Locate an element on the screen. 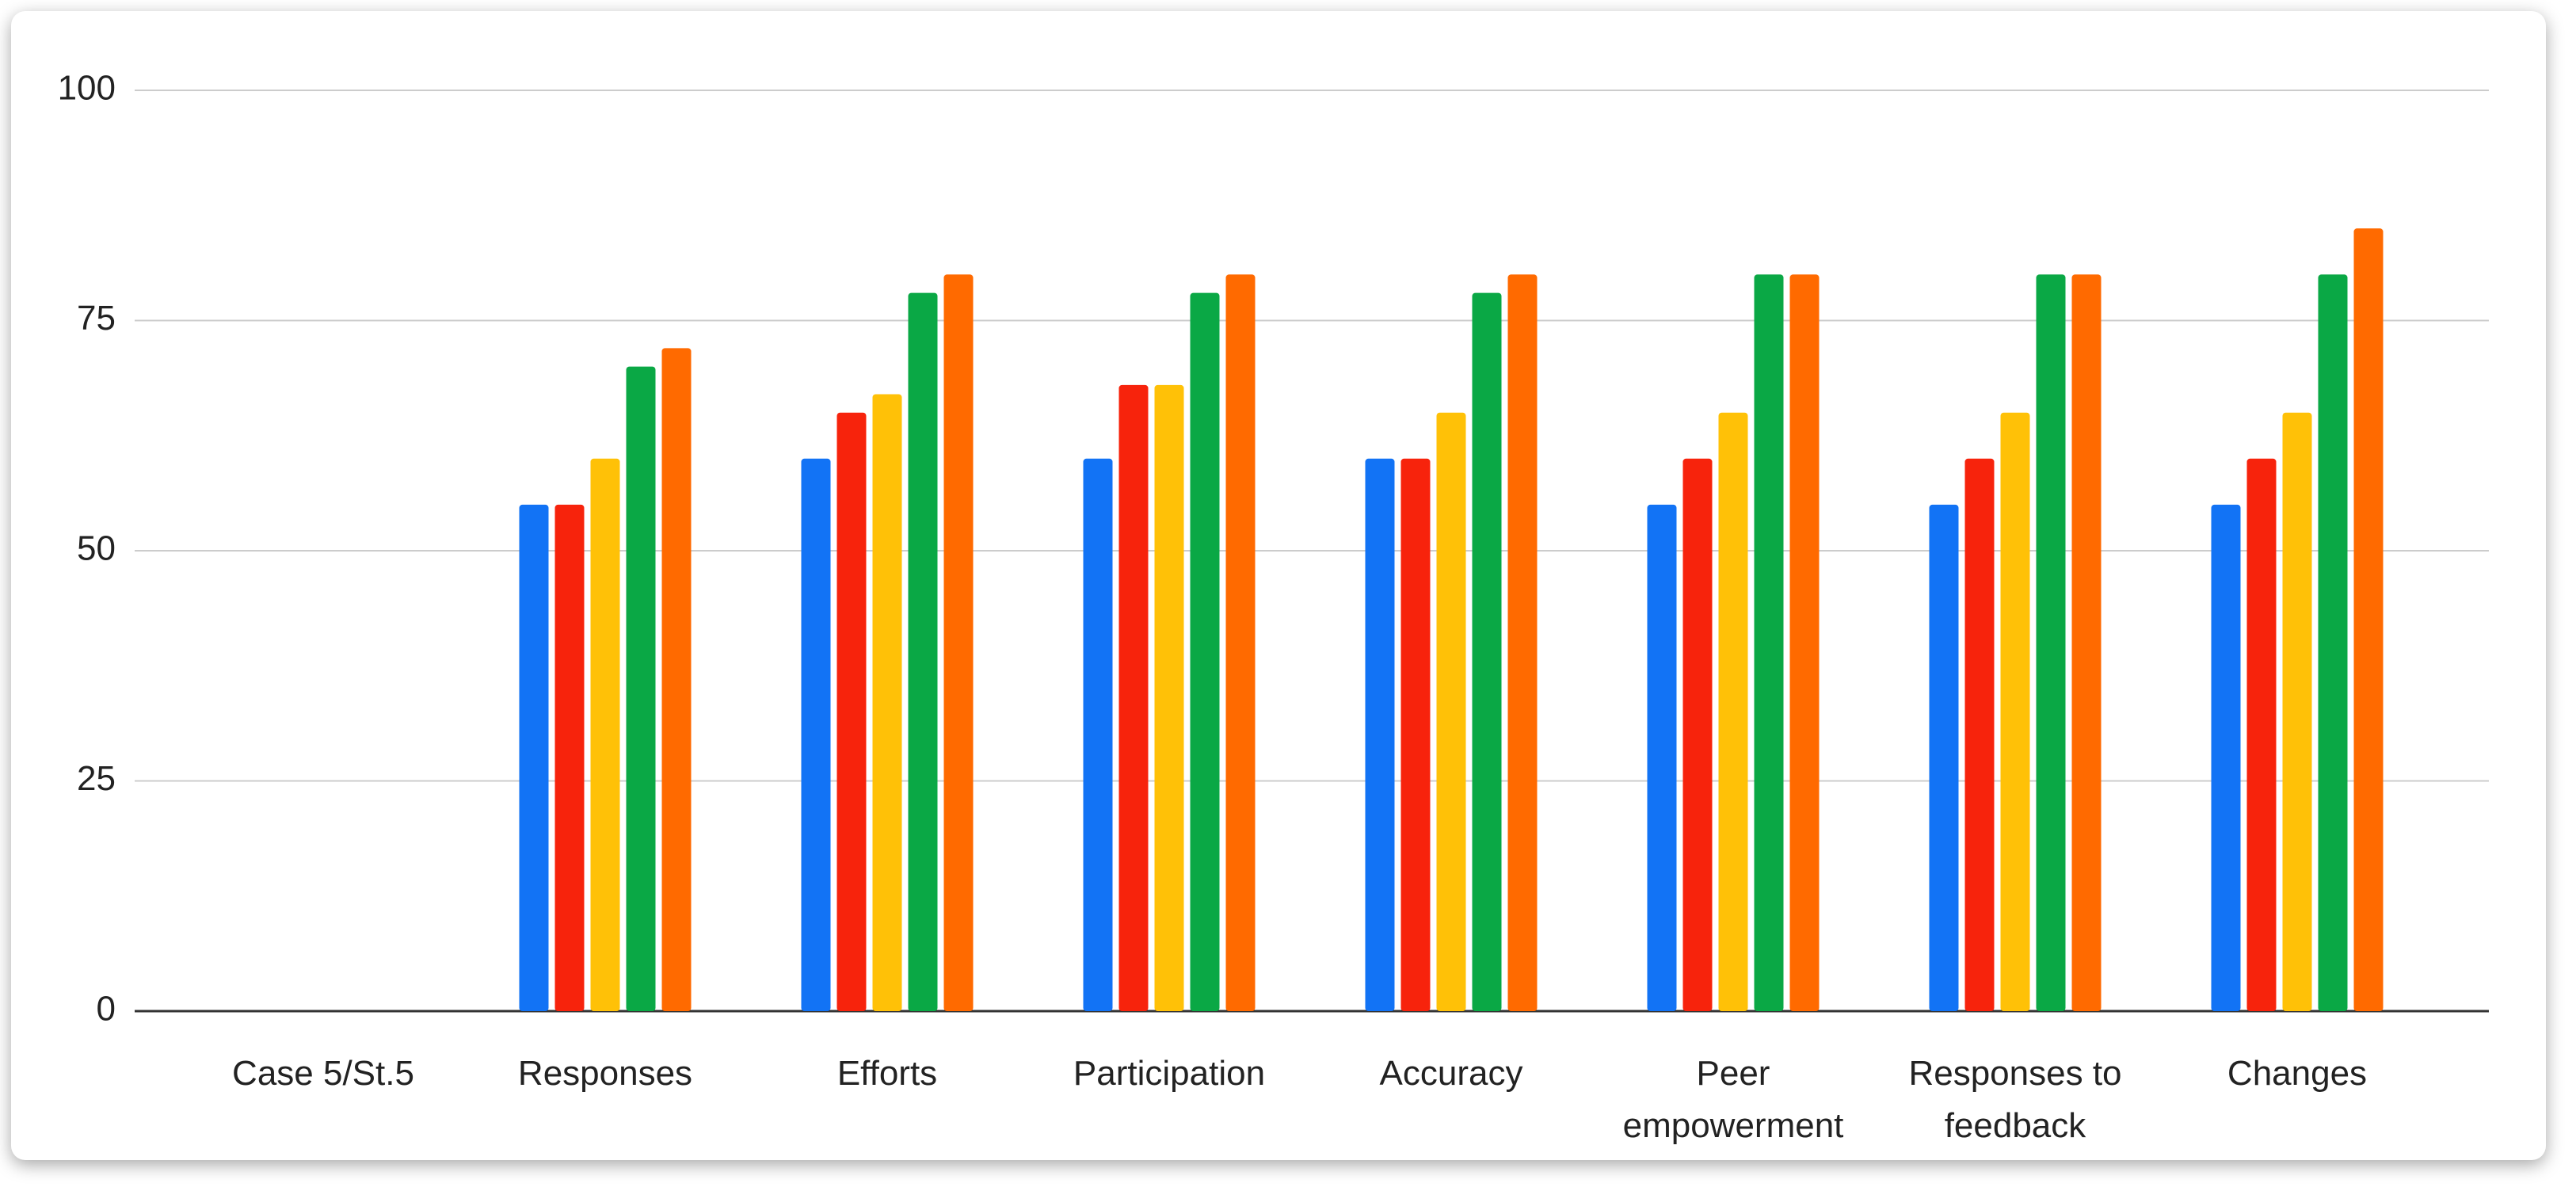 The height and width of the screenshot is (1191, 2576). x-tick-label: Efforts is located at coordinates (887, 1073).